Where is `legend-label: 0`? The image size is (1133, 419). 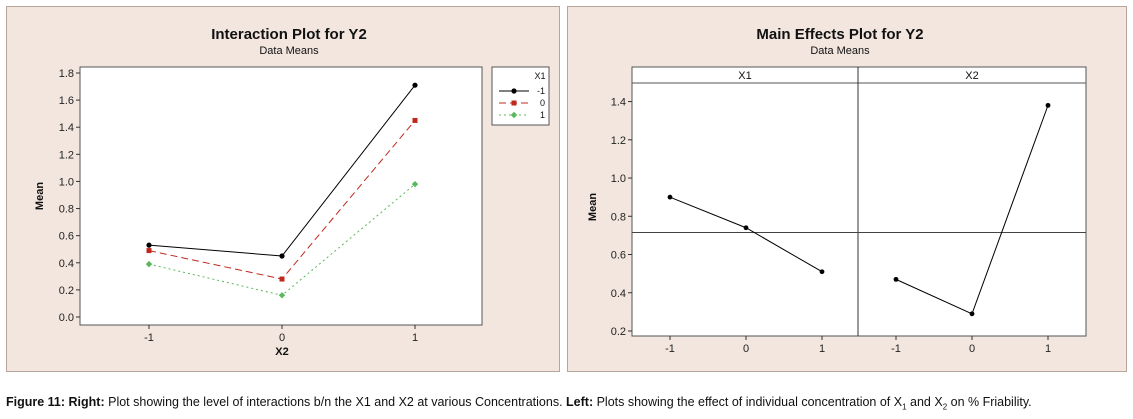 legend-label: 0 is located at coordinates (542, 103).